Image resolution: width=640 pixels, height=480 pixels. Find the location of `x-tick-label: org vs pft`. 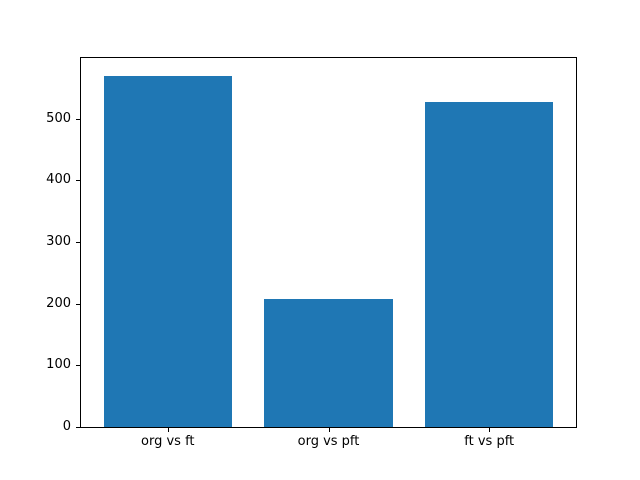

x-tick-label: org vs pft is located at coordinates (328, 441).